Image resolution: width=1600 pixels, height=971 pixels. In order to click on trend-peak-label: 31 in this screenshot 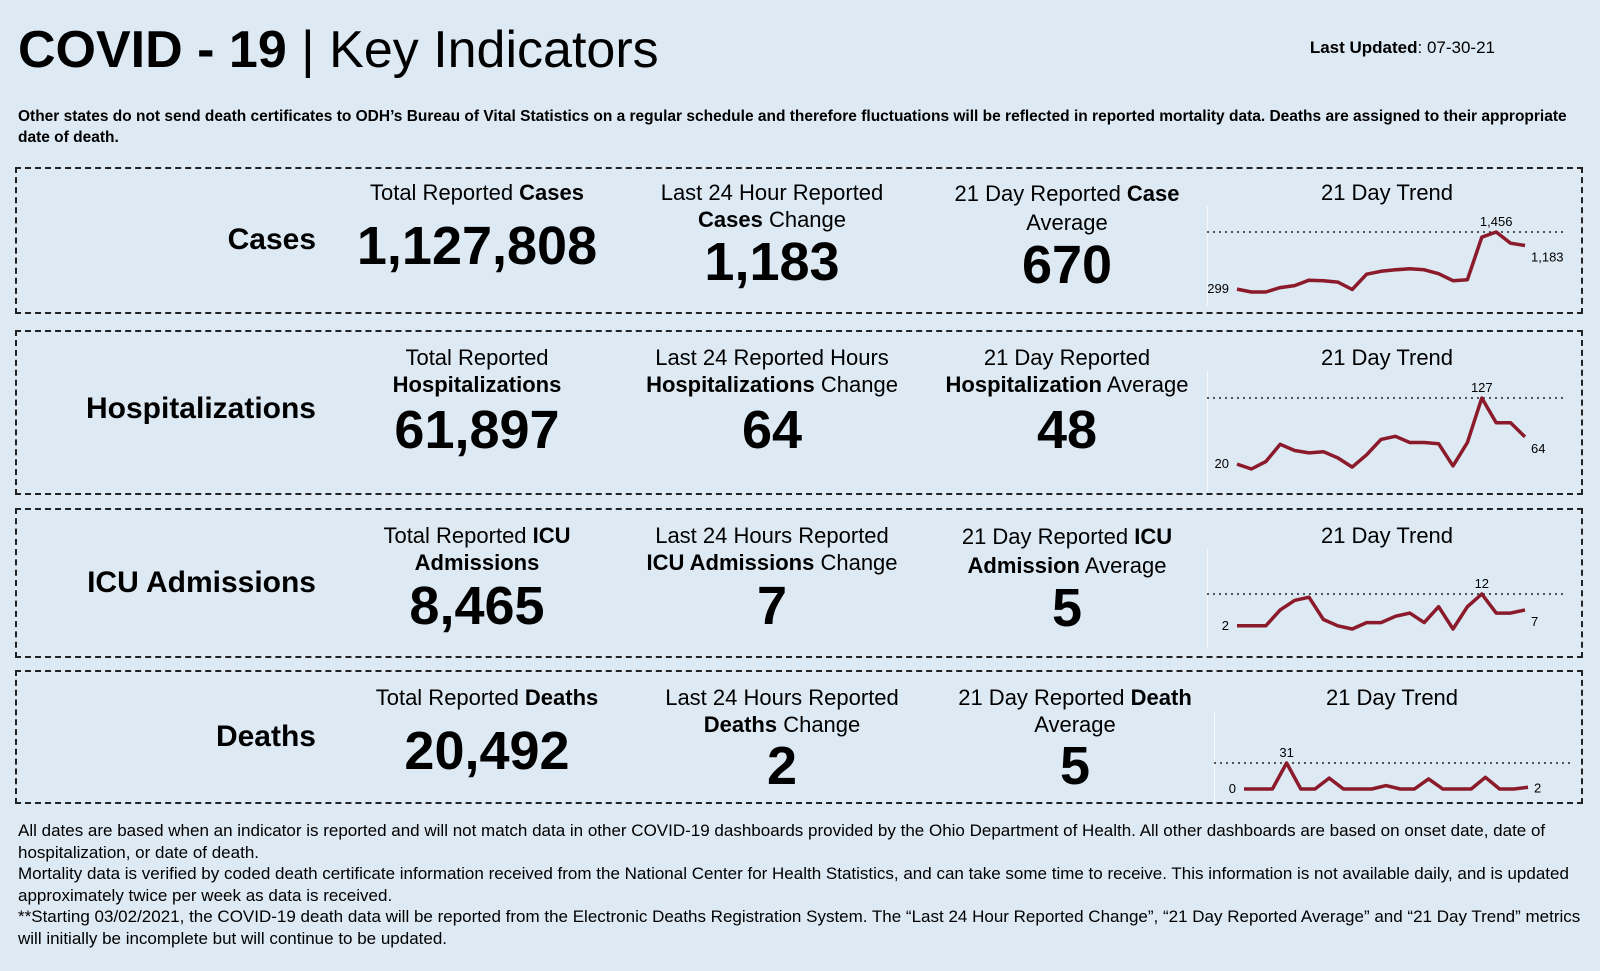, I will do `click(1286, 752)`.